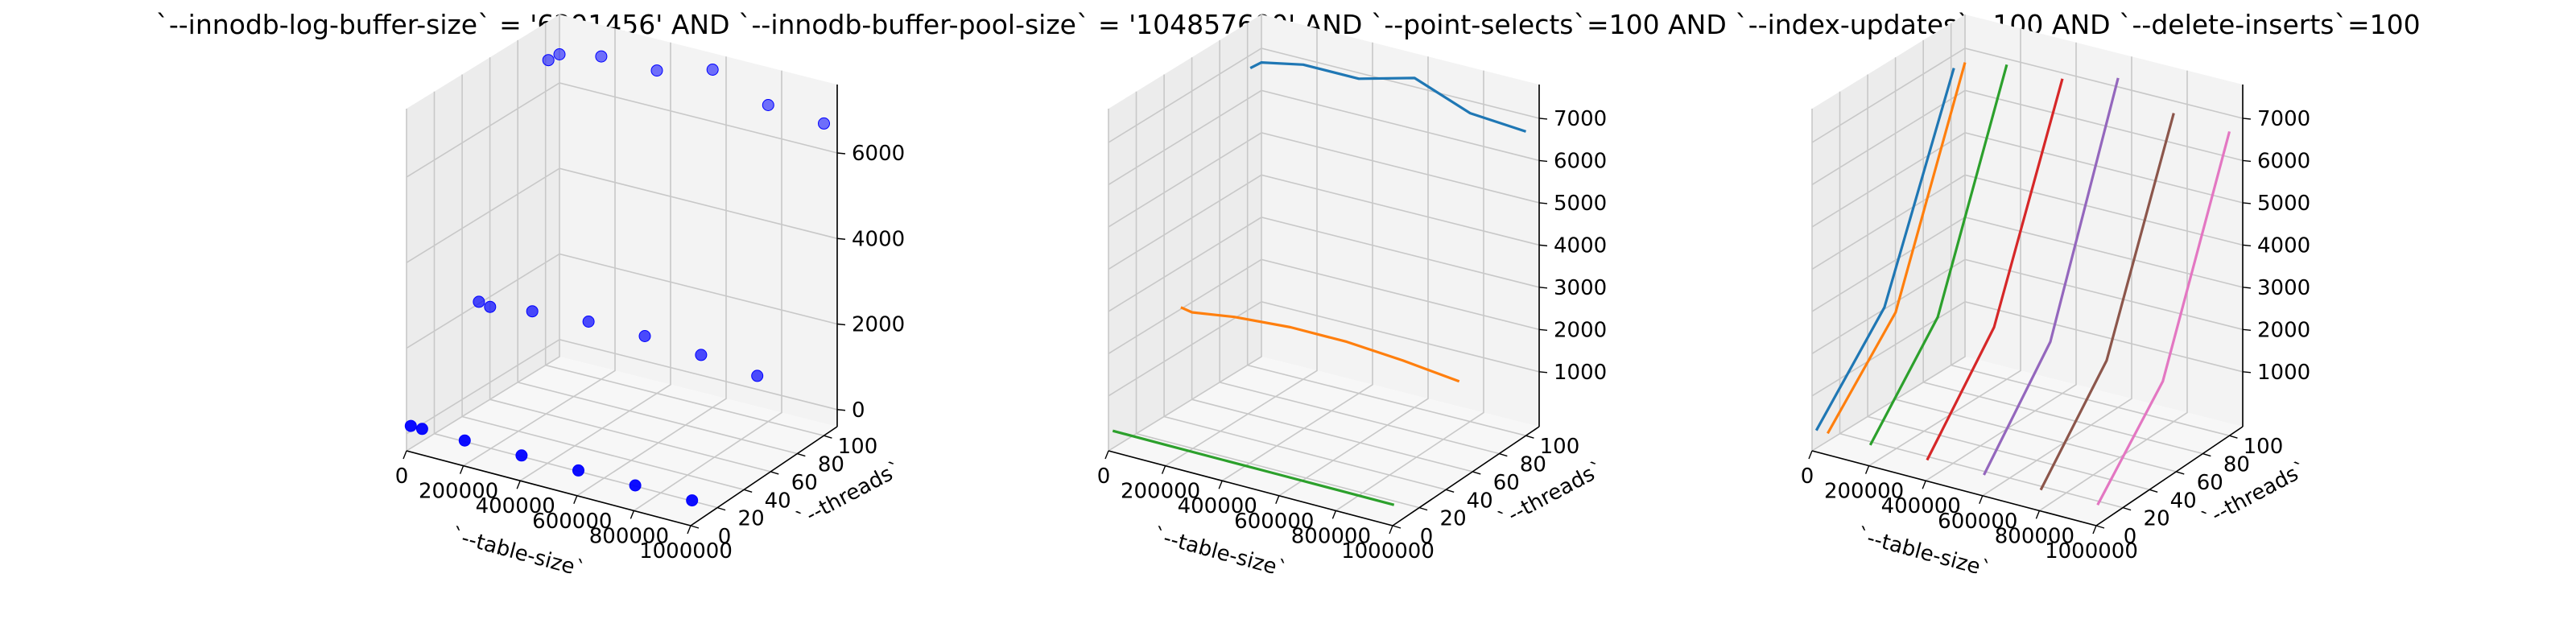 This screenshot has width=2576, height=644. Describe the element at coordinates (1104, 476) in the screenshot. I see `x-tick-label: 0` at that location.